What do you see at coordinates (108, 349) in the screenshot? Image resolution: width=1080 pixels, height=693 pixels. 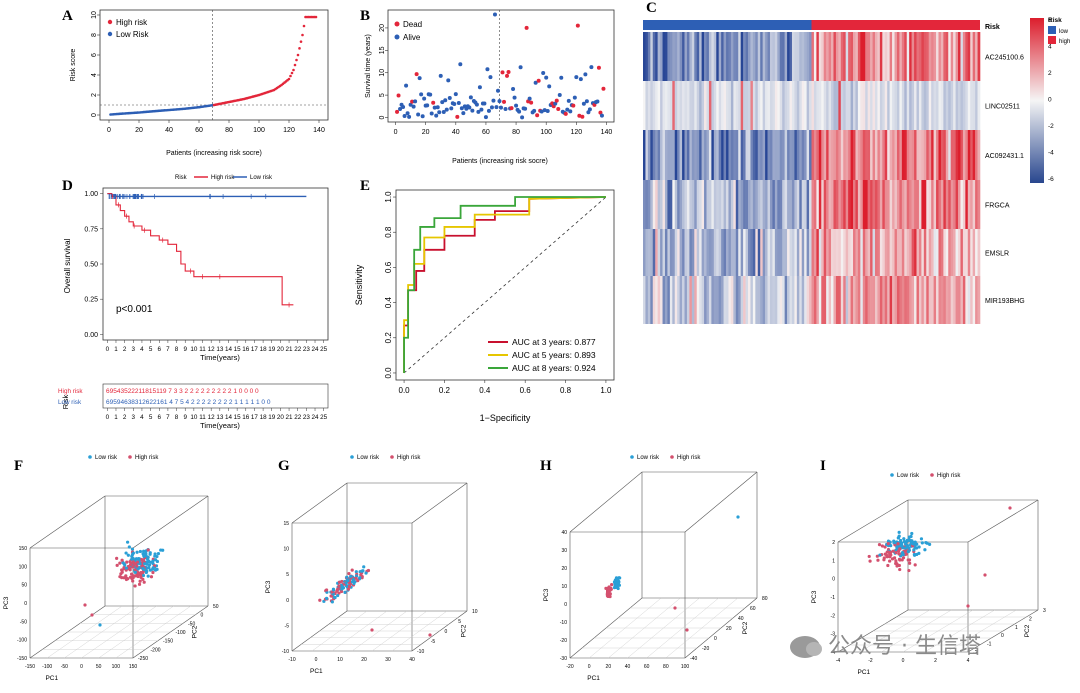 I see `x-tick-label: 0` at bounding box center [108, 349].